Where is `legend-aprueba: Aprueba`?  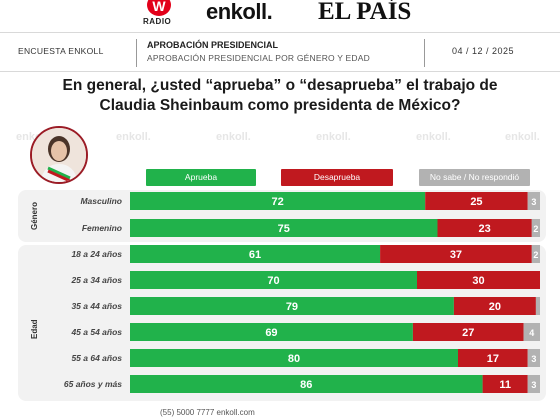
legend-aprueba: Aprueba is located at coordinates (201, 177).